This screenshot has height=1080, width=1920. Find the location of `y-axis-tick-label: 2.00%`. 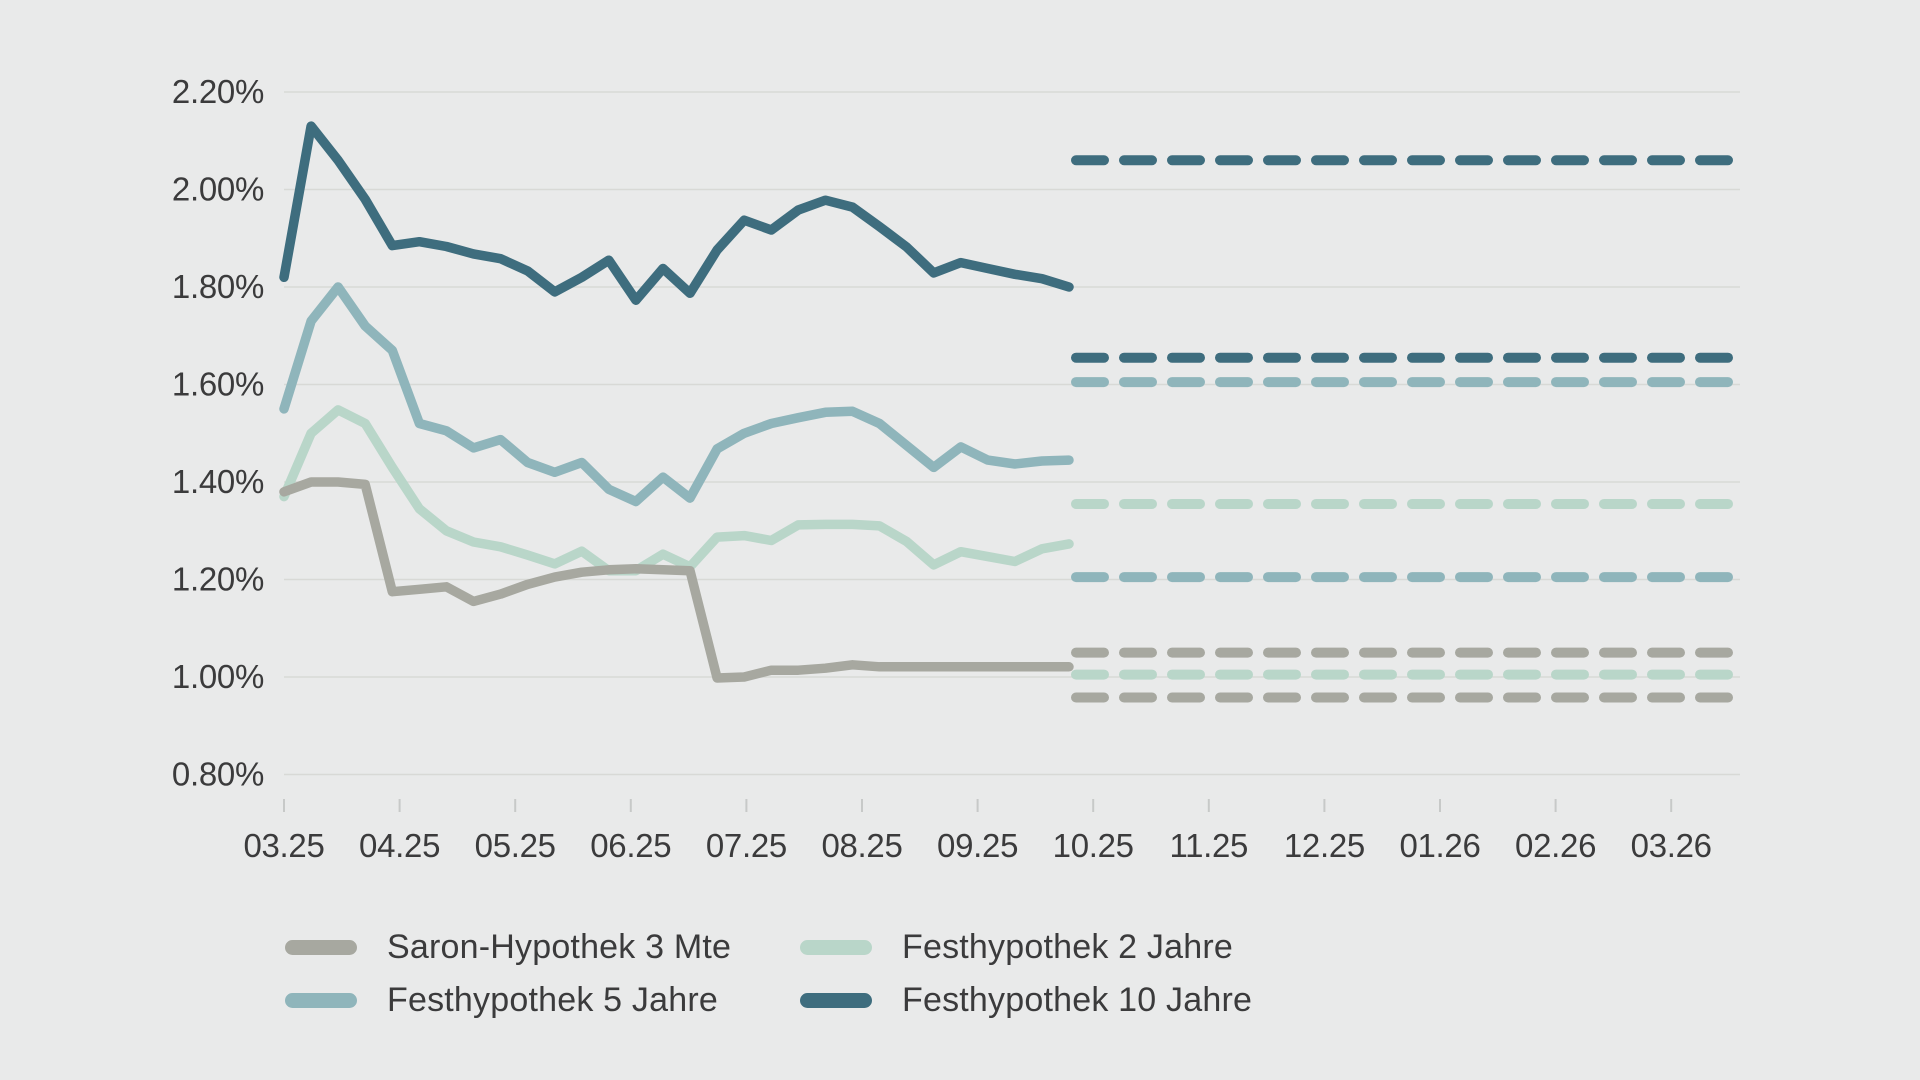

y-axis-tick-label: 2.00% is located at coordinates (218, 189).